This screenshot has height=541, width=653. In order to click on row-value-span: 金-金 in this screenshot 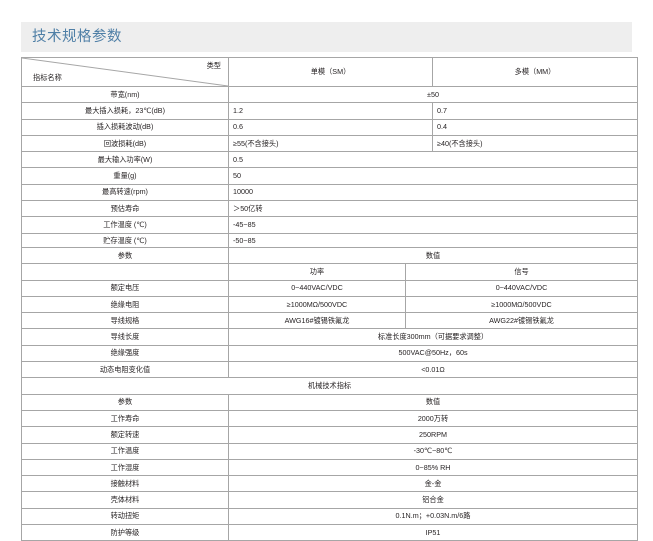, I will do `click(433, 484)`.